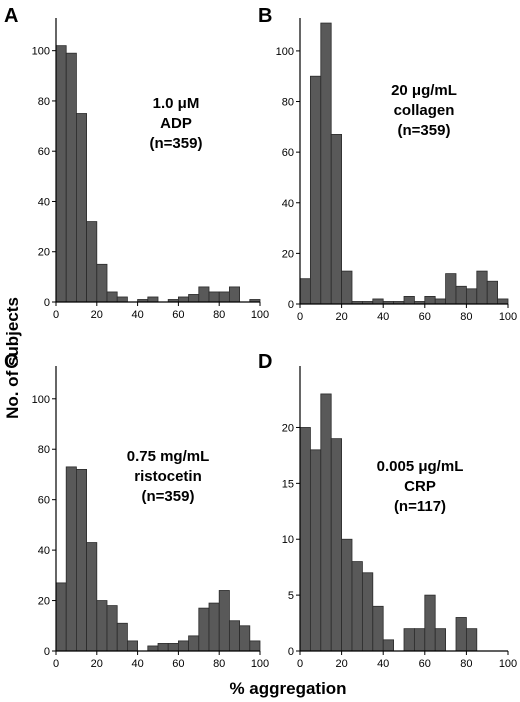 This screenshot has width=520, height=702. I want to click on y-tick-label: 5, so click(291, 596).